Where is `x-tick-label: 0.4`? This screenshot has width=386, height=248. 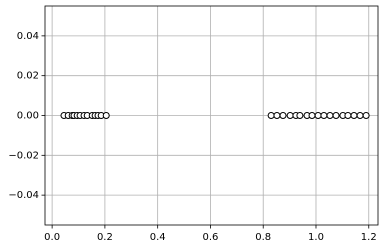 x-tick-label: 0.4 is located at coordinates (158, 237).